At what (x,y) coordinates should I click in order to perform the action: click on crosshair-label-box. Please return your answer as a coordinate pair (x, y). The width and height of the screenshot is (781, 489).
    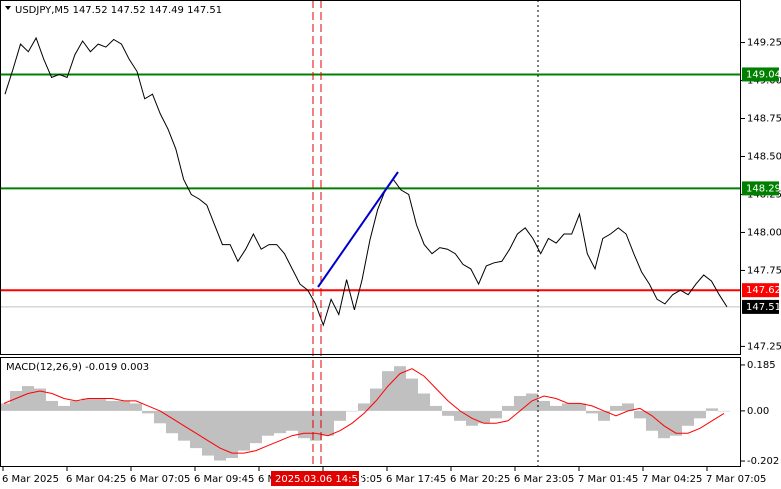
    Looking at the image, I should click on (315, 478).